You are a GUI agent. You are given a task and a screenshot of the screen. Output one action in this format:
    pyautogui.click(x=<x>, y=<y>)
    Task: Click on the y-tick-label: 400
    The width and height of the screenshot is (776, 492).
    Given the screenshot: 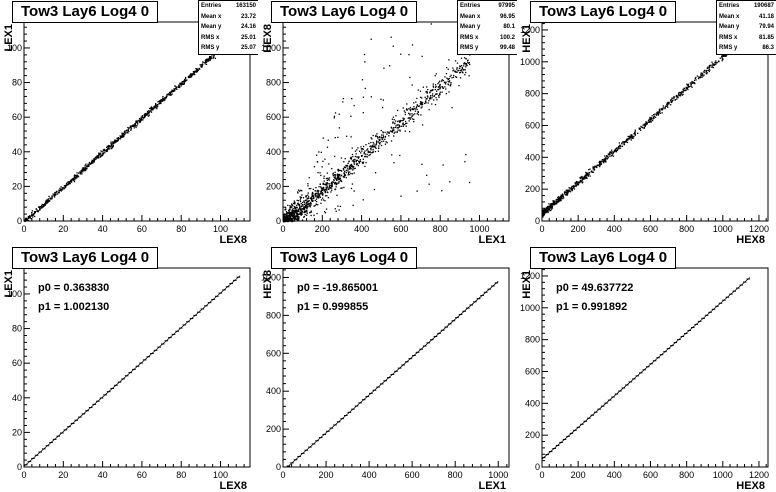 What is the action you would take?
    pyautogui.click(x=532, y=403)
    